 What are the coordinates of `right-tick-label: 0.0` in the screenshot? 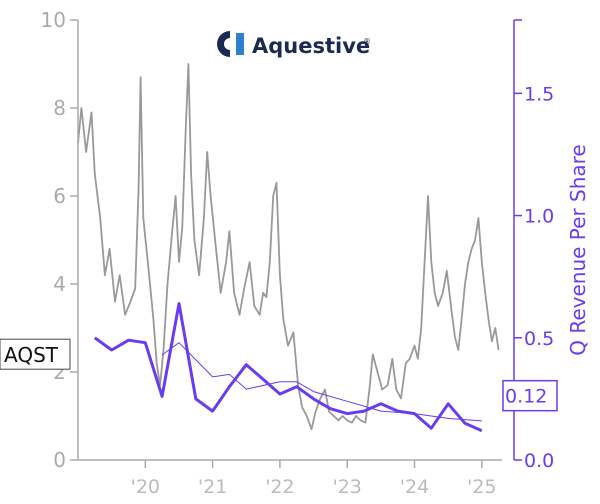 It's located at (539, 461).